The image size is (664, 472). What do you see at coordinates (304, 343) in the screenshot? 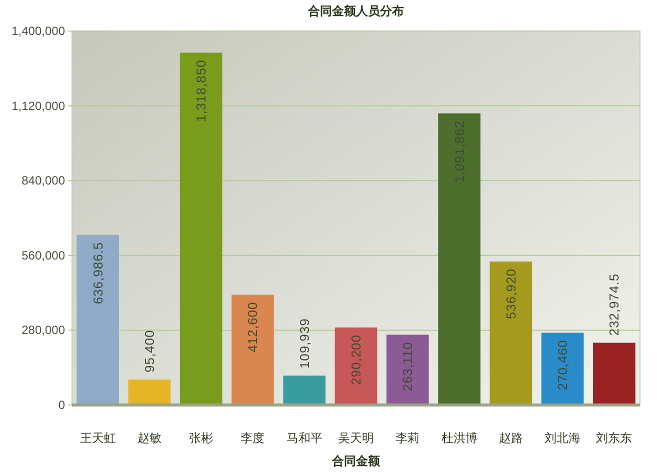
I see `data-label: 109,939` at bounding box center [304, 343].